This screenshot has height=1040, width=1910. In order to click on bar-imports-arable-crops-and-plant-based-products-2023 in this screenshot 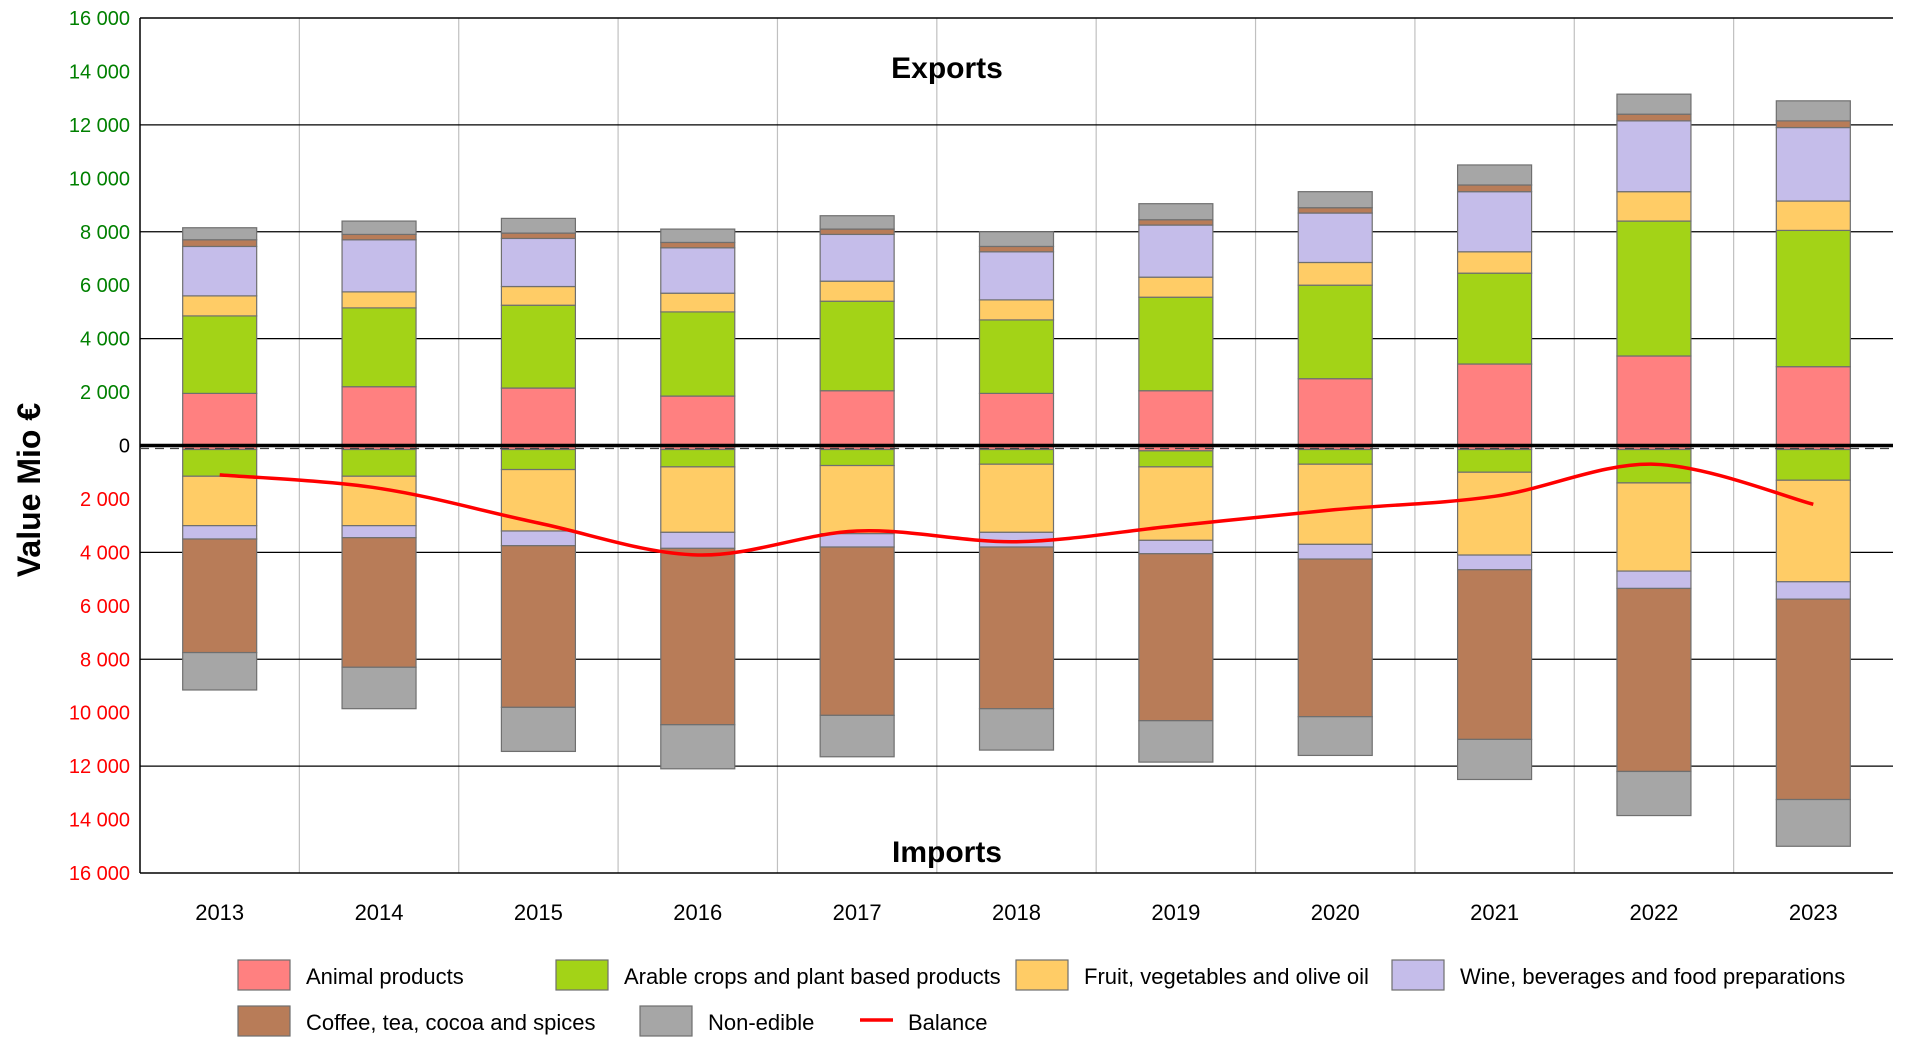, I will do `click(1813, 464)`.